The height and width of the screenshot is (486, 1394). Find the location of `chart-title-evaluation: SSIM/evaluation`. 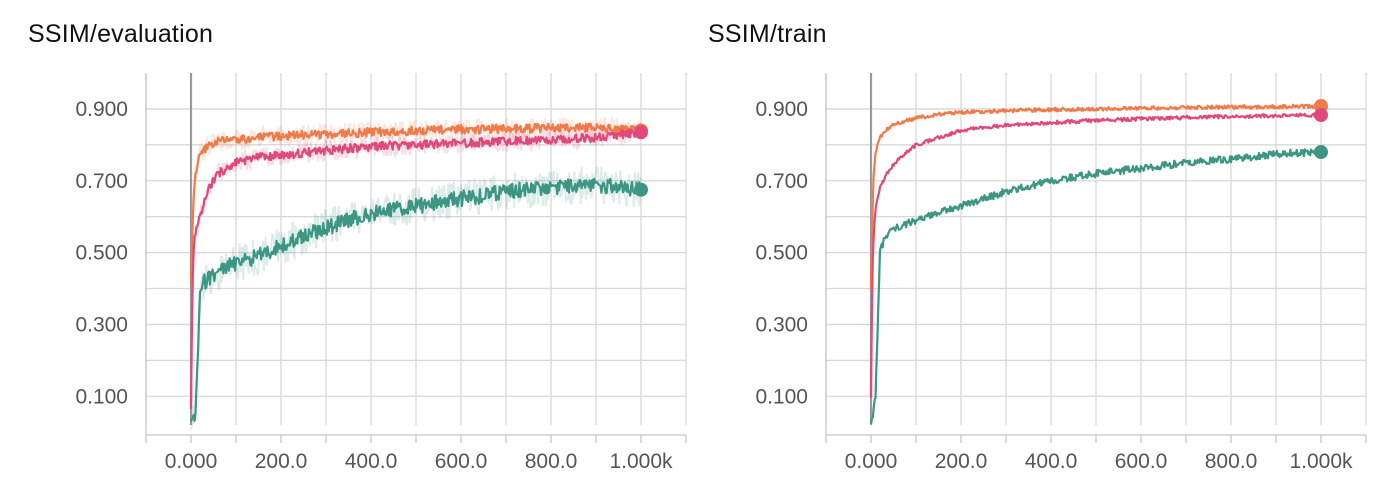

chart-title-evaluation: SSIM/evaluation is located at coordinates (121, 34).